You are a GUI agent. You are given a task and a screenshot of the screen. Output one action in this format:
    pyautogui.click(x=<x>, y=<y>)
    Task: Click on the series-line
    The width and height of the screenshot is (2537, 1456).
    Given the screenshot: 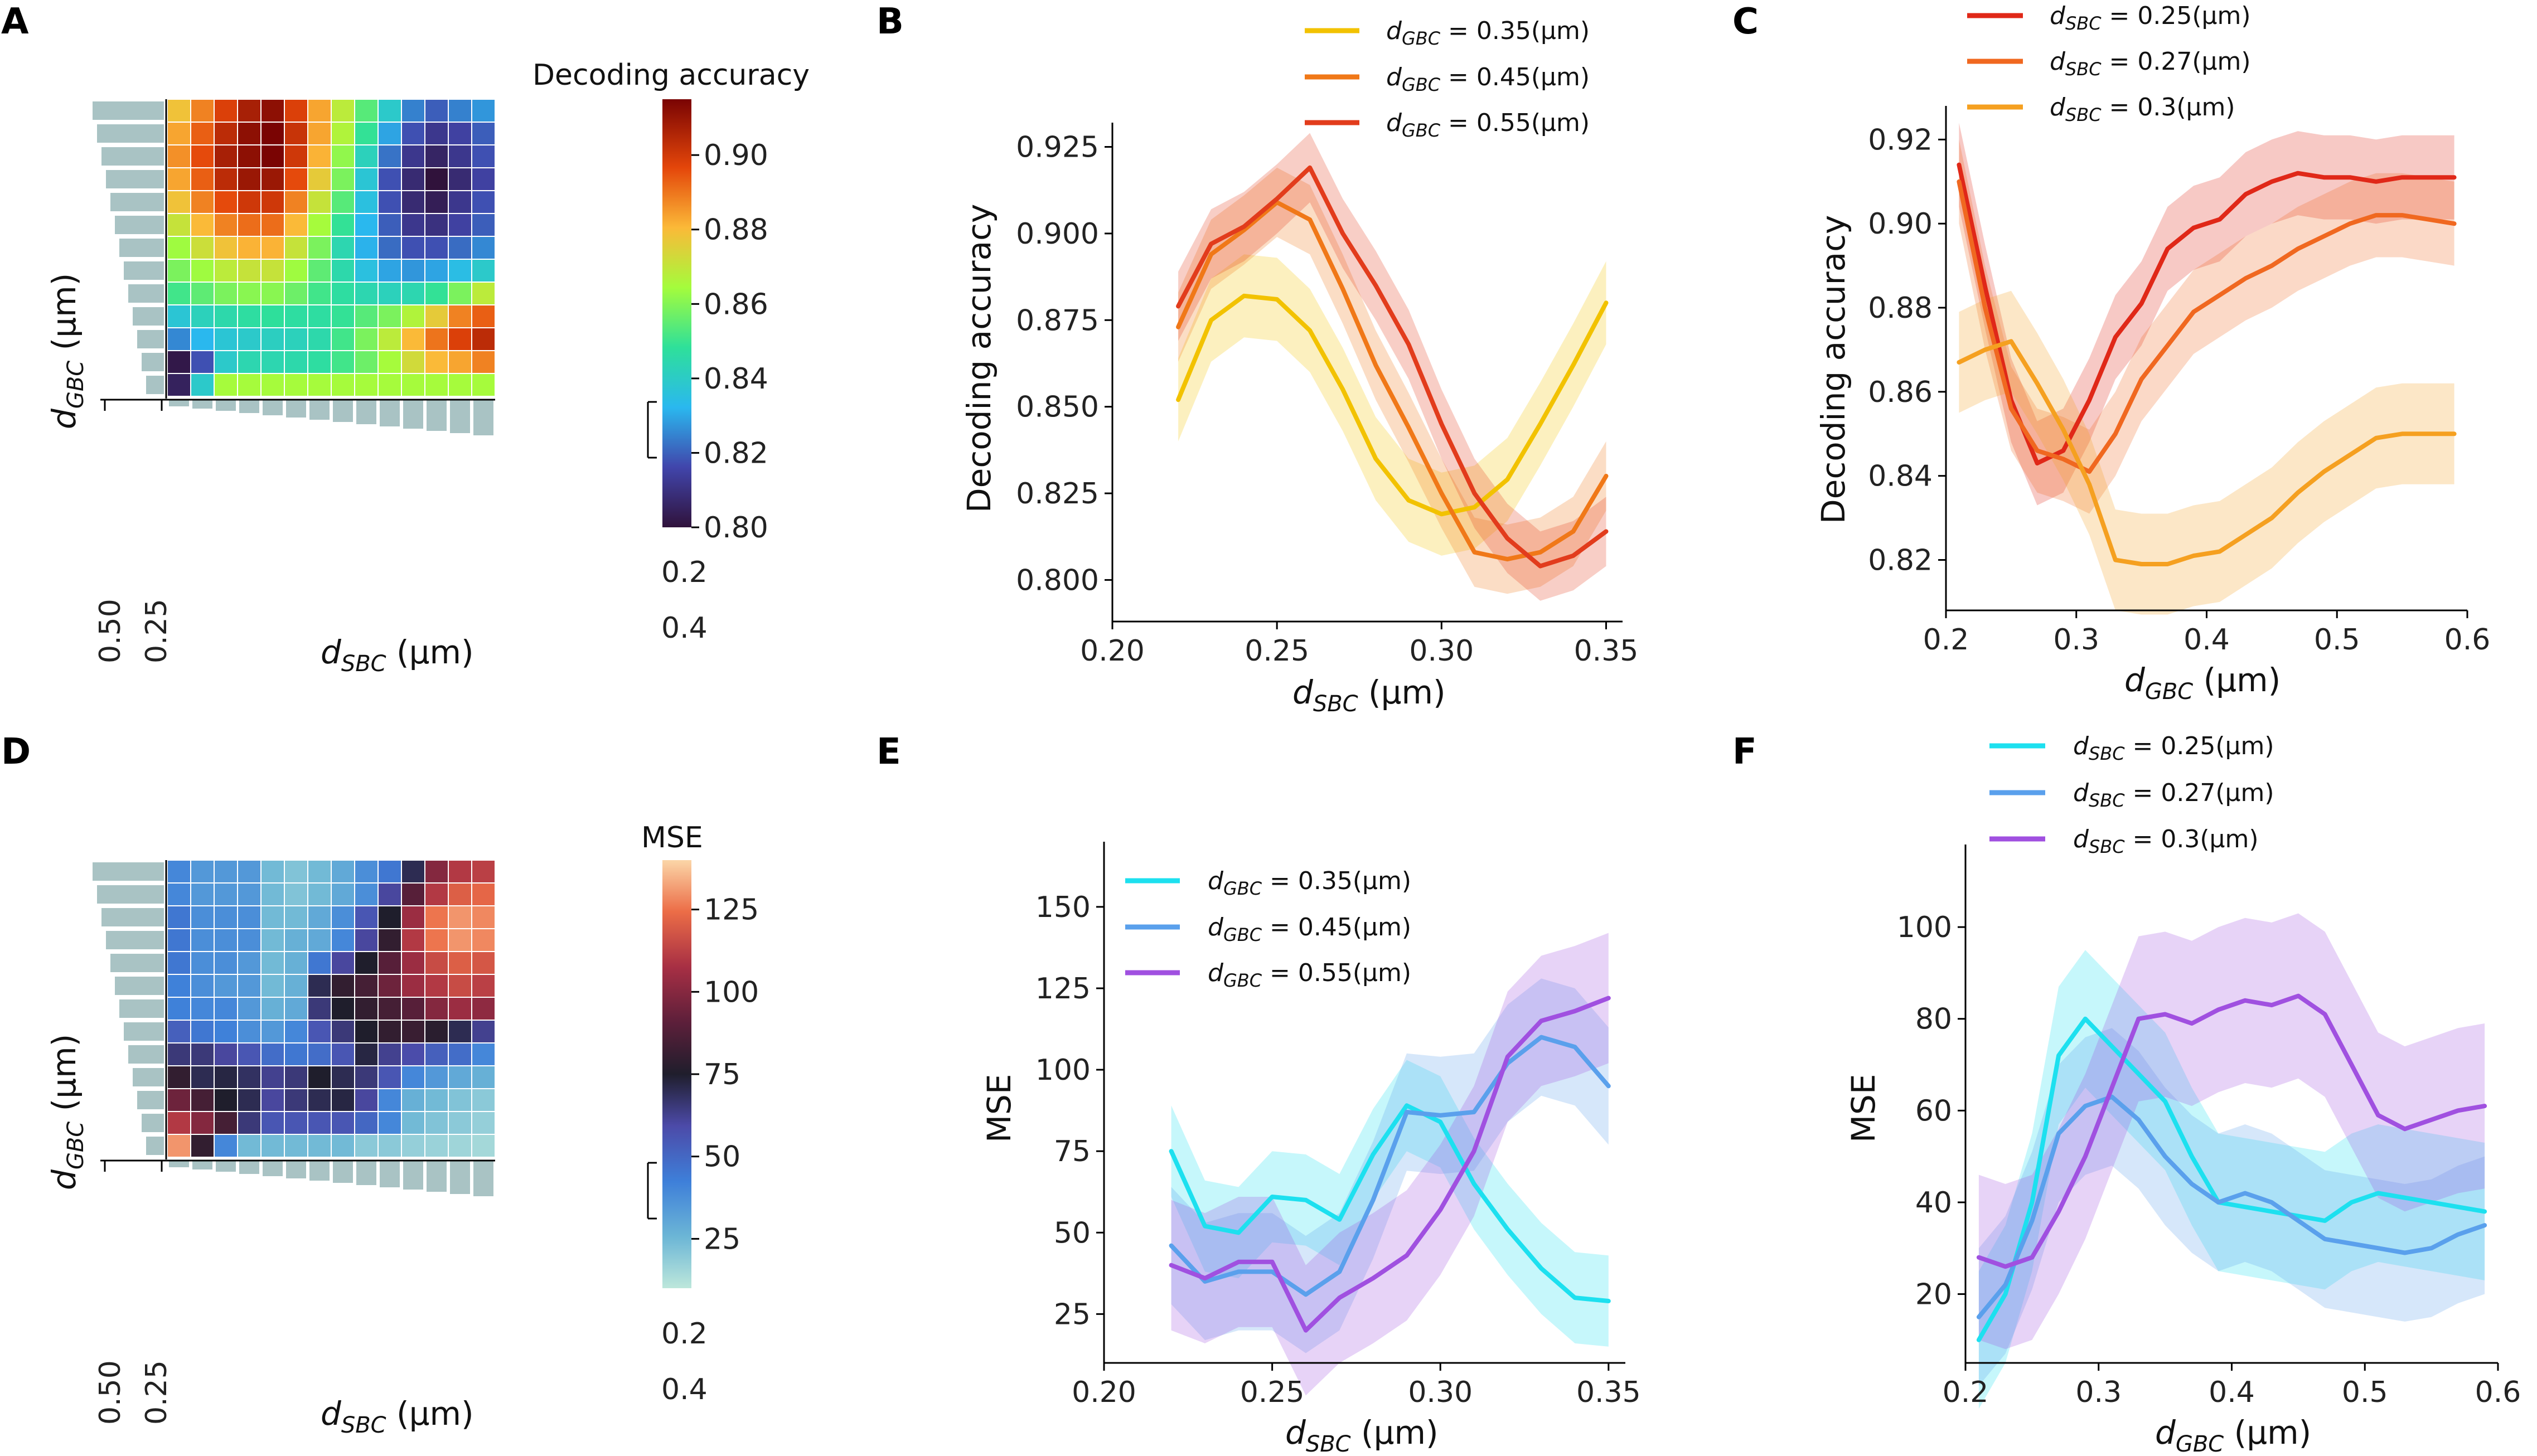 What is the action you would take?
    pyautogui.click(x=2207, y=452)
    